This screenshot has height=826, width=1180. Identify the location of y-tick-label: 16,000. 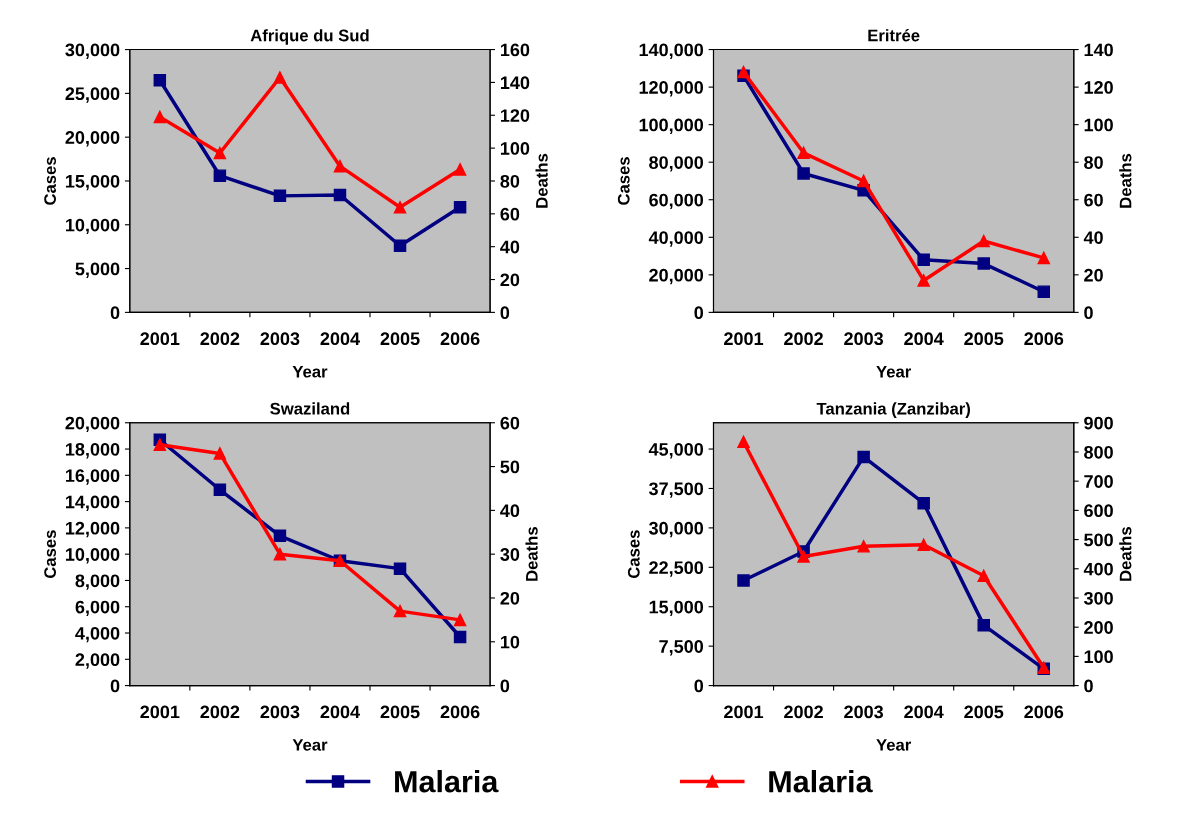
(93, 477).